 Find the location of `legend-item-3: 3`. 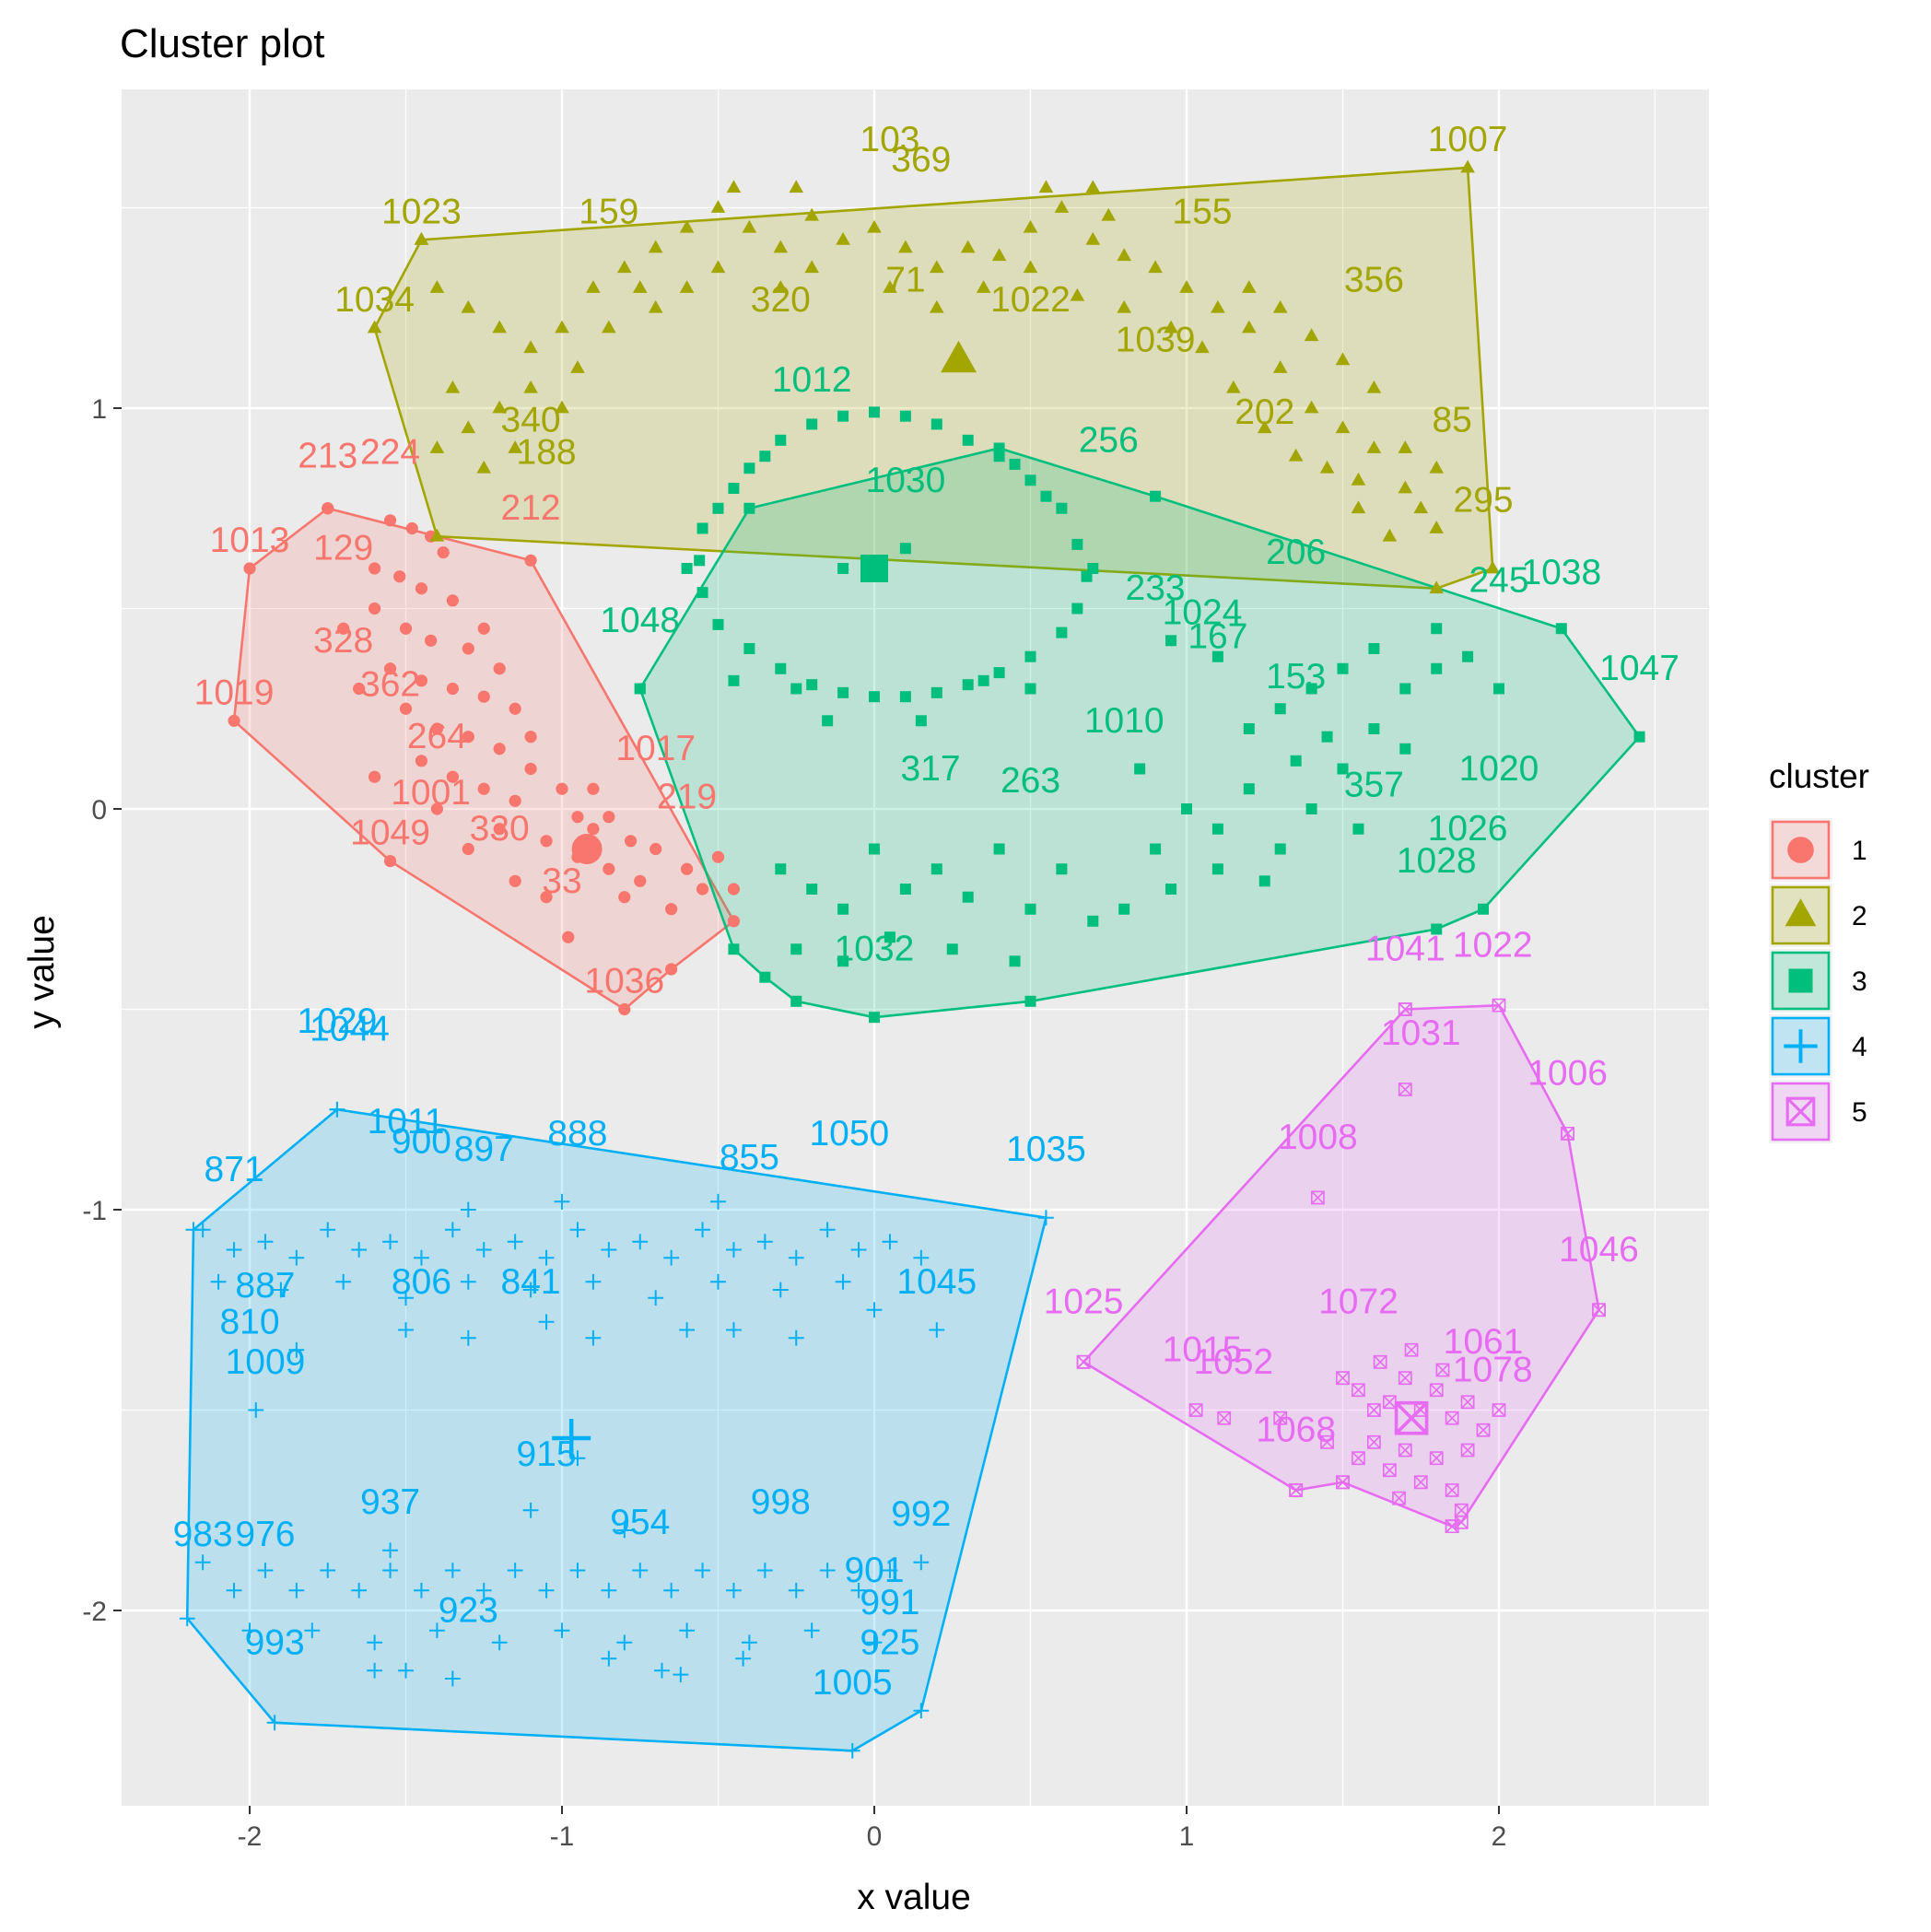

legend-item-3: 3 is located at coordinates (1818, 981).